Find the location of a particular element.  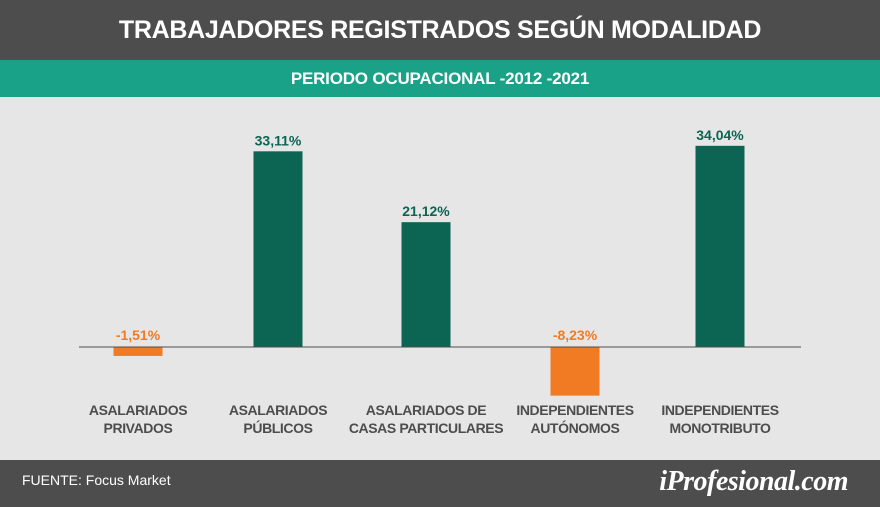

category-label-line: ASALARIADOS DE is located at coordinates (426, 410).